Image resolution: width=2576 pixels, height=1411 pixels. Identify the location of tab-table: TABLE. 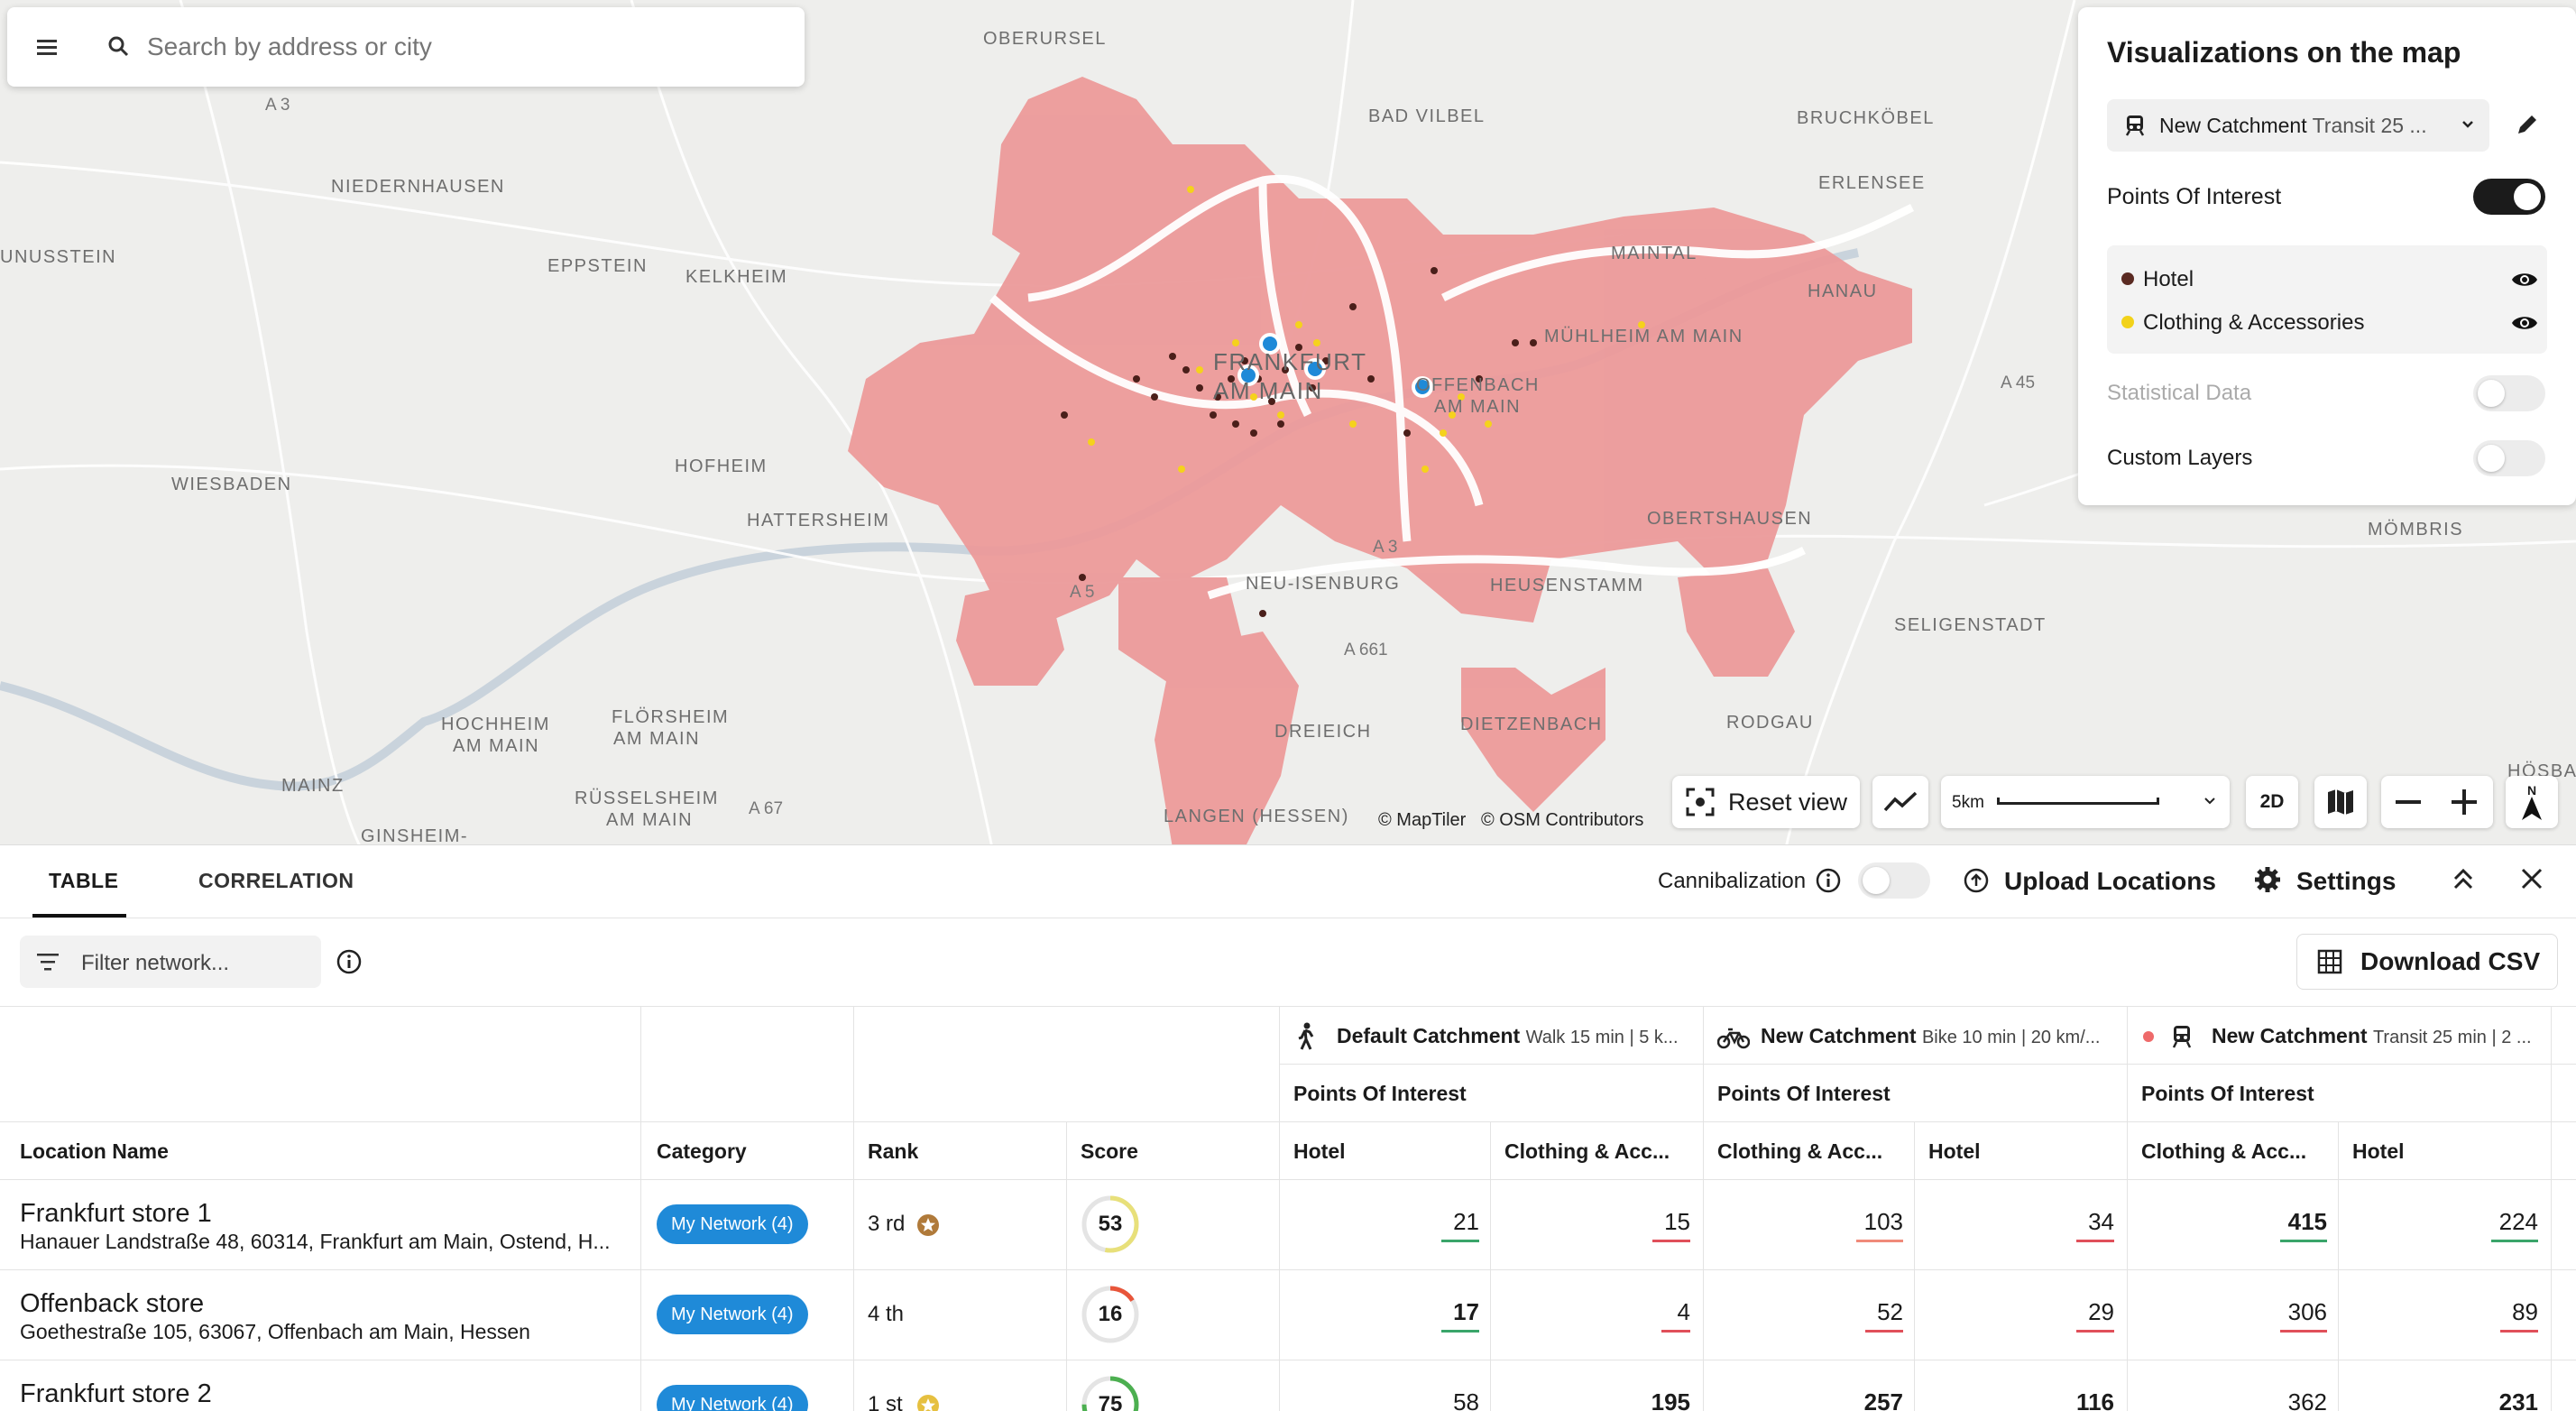
(84, 880).